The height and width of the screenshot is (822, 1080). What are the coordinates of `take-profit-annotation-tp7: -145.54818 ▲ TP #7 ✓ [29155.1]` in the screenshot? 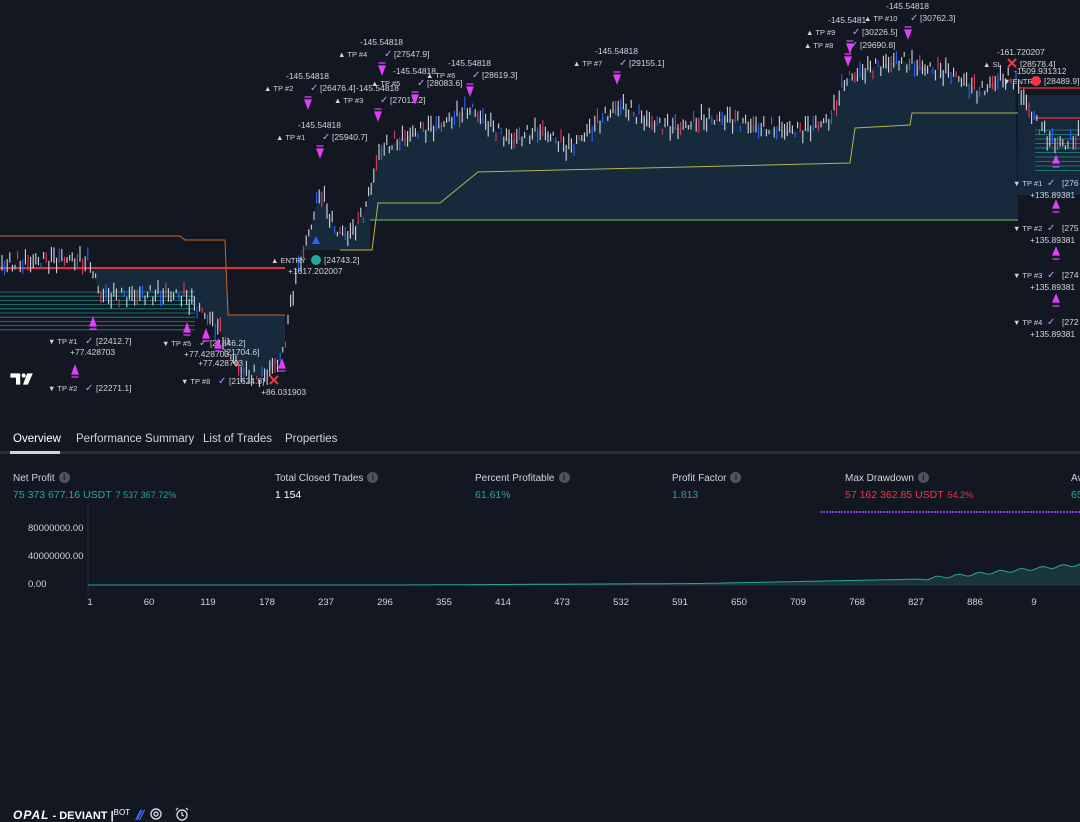 It's located at (618, 65).